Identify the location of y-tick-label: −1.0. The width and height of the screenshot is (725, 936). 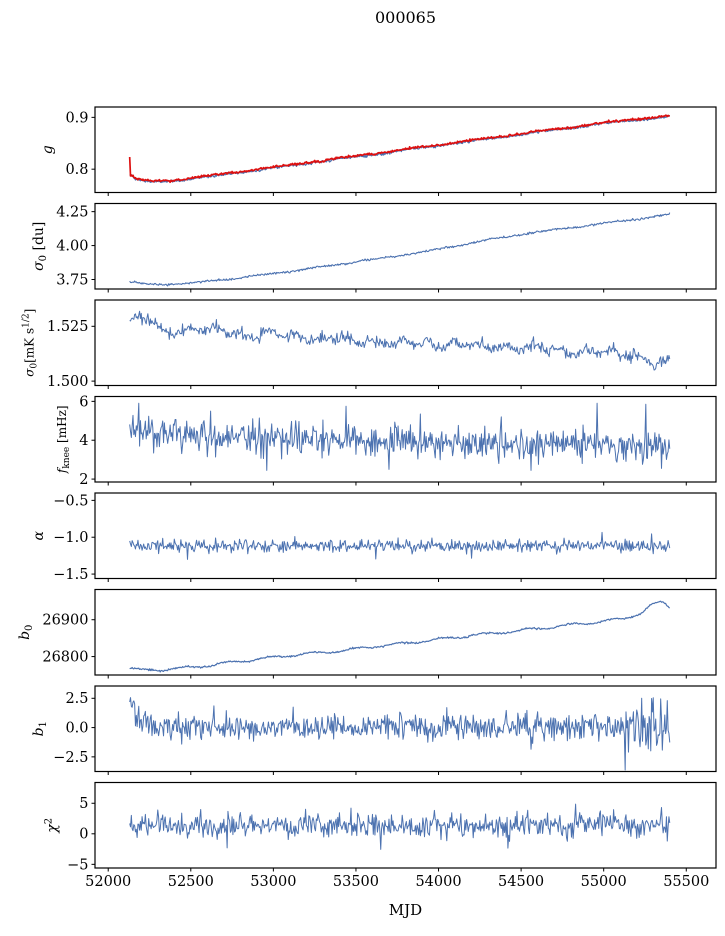
(70, 538).